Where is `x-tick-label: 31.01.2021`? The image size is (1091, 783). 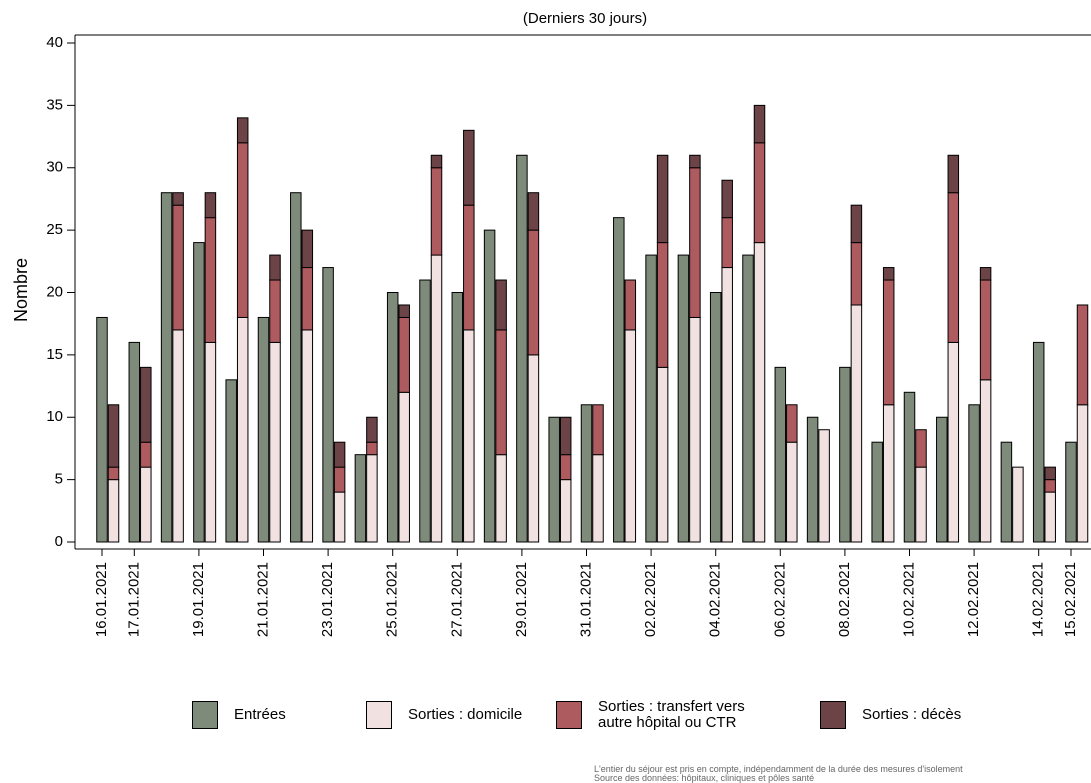 x-tick-label: 31.01.2021 is located at coordinates (585, 599).